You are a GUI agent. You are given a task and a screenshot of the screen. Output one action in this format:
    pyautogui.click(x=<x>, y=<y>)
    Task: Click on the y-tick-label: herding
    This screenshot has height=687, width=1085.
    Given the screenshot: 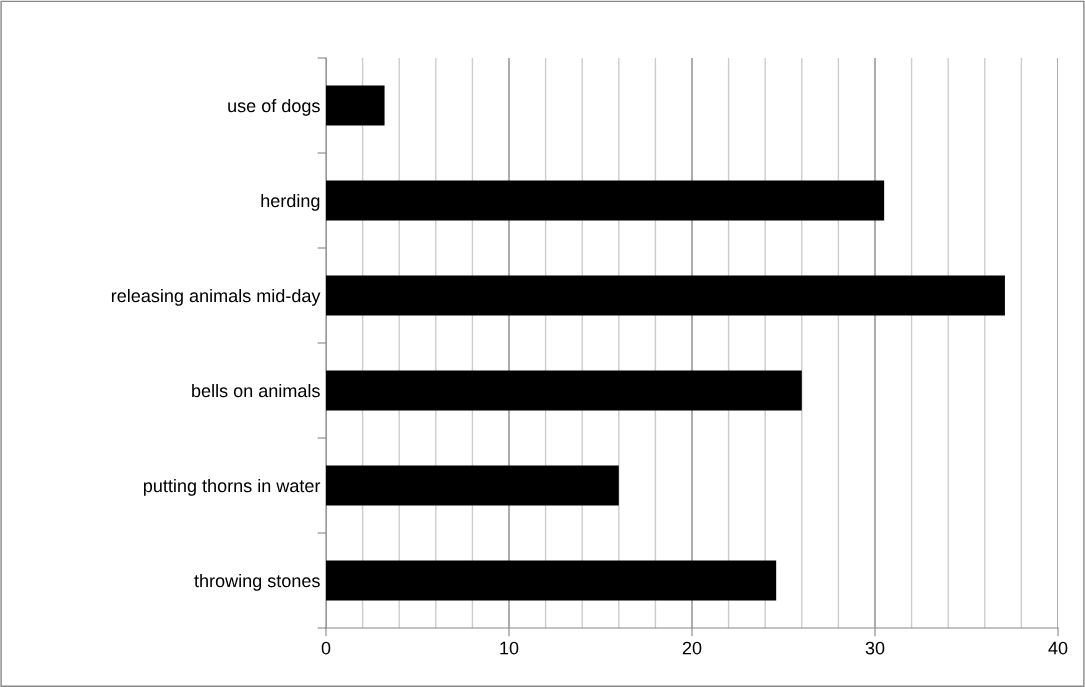 What is the action you would take?
    pyautogui.click(x=290, y=202)
    